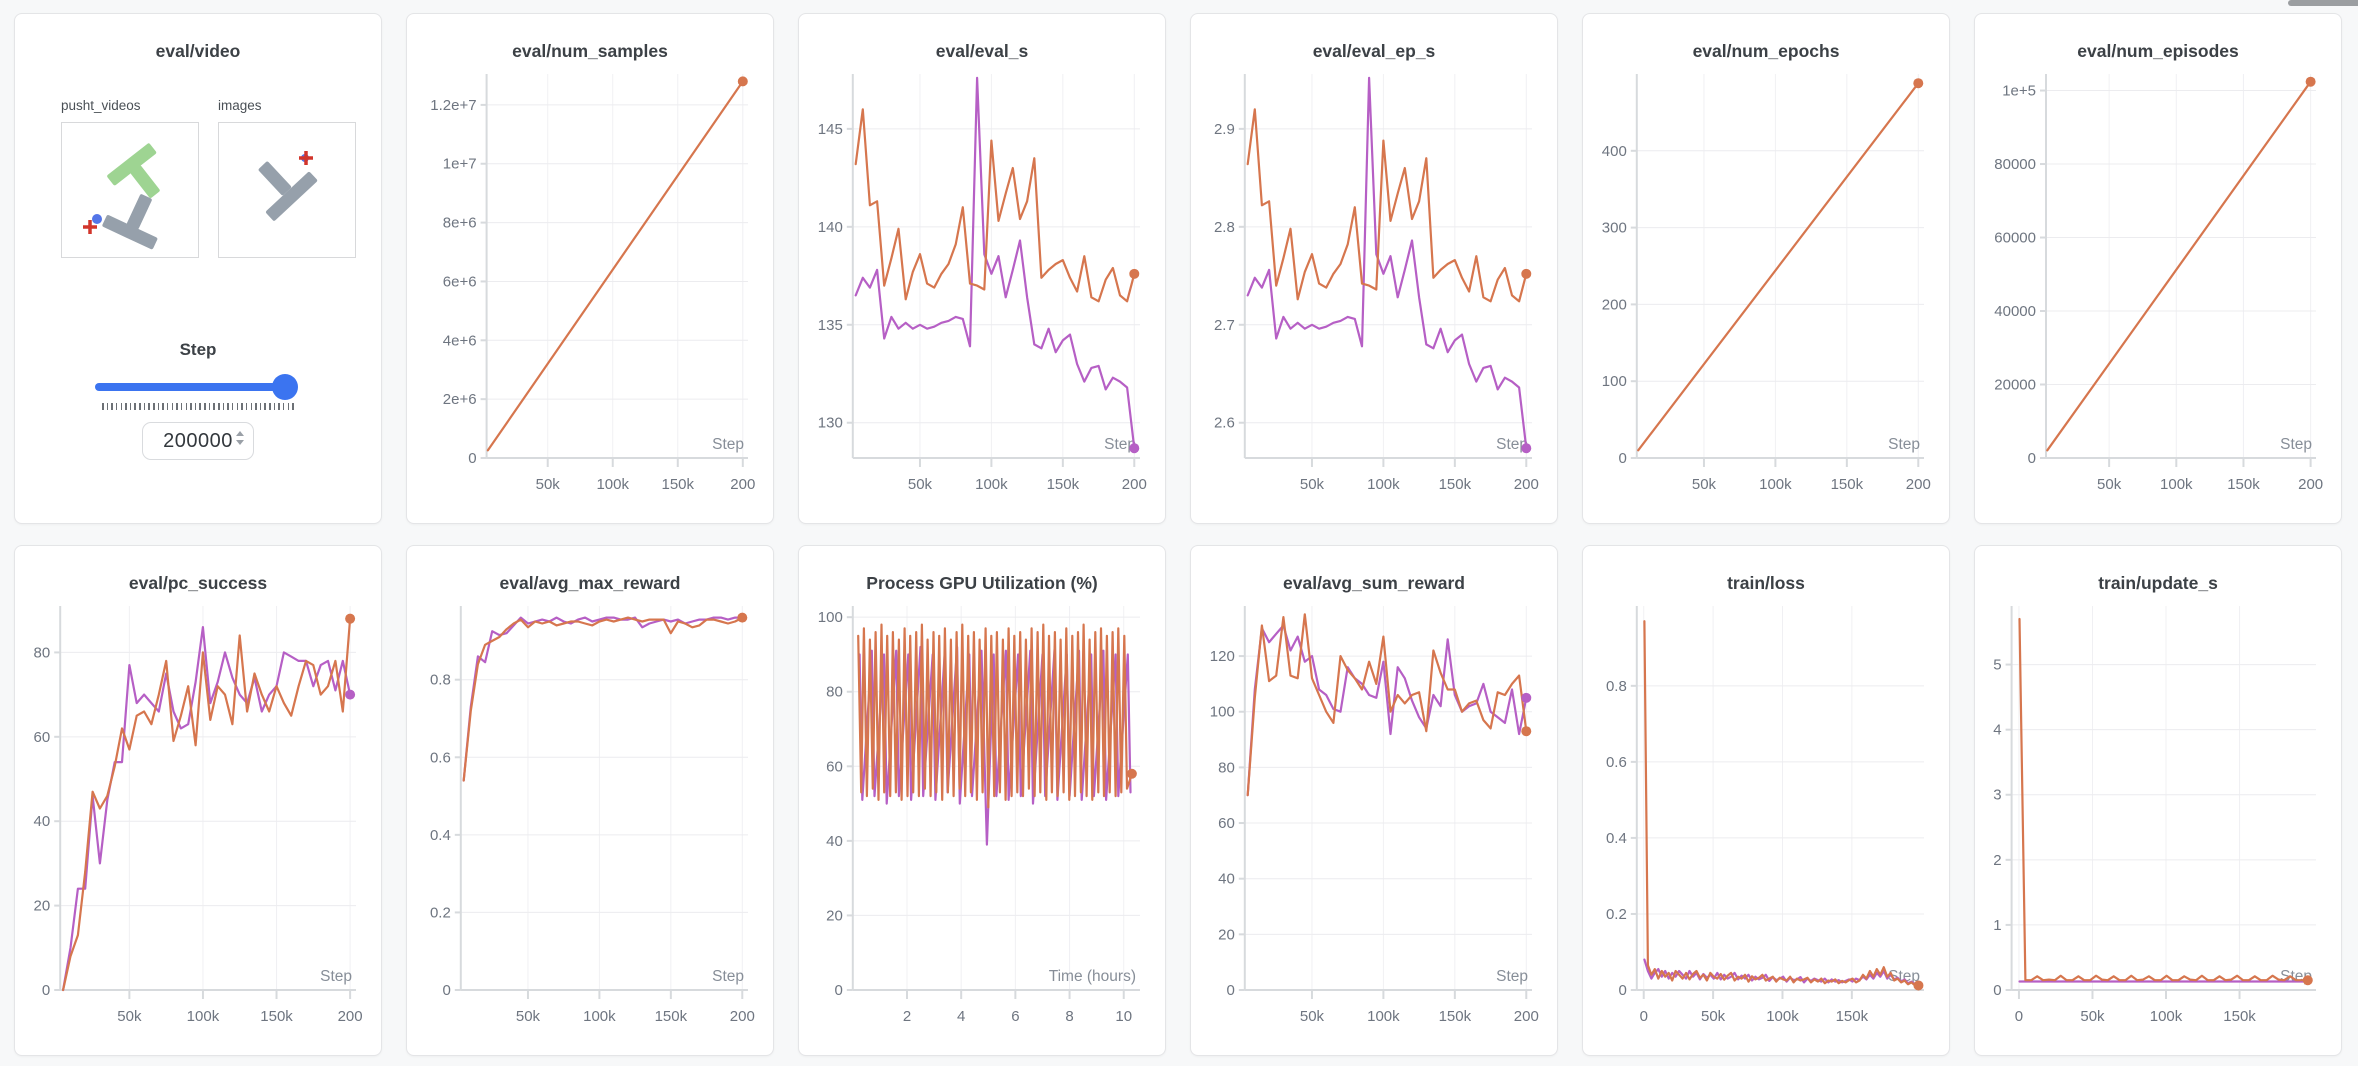 Image resolution: width=2358 pixels, height=1066 pixels. What do you see at coordinates (591, 819) in the screenshot?
I see `chart-canvas-eval-avg-max-reward: 0 0.2 0.4 0.6 0.8 50k 100k 150k 200 Step` at bounding box center [591, 819].